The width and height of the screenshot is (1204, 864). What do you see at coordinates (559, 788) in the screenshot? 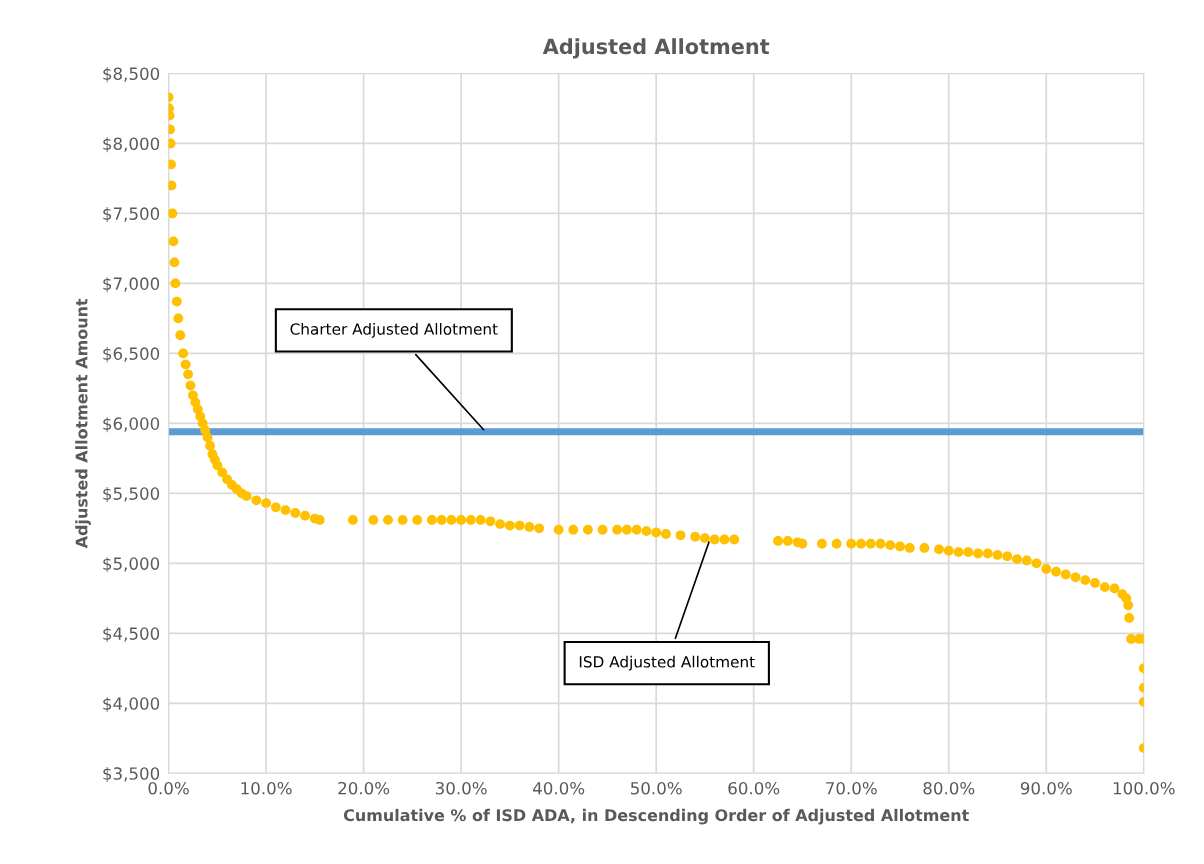
I see `x-tick-label: 40.0%` at bounding box center [559, 788].